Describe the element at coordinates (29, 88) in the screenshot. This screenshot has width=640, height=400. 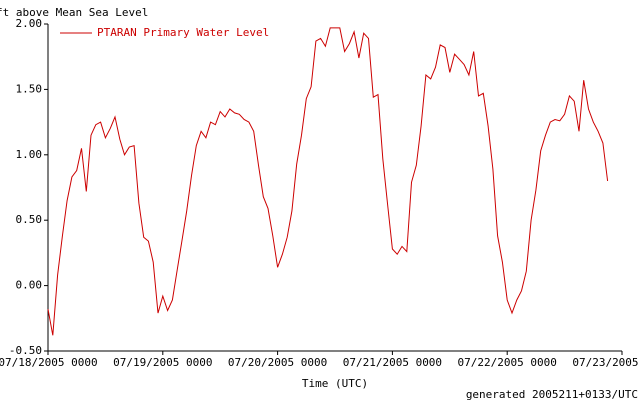
I see `y-tick-label: 1.50` at that location.